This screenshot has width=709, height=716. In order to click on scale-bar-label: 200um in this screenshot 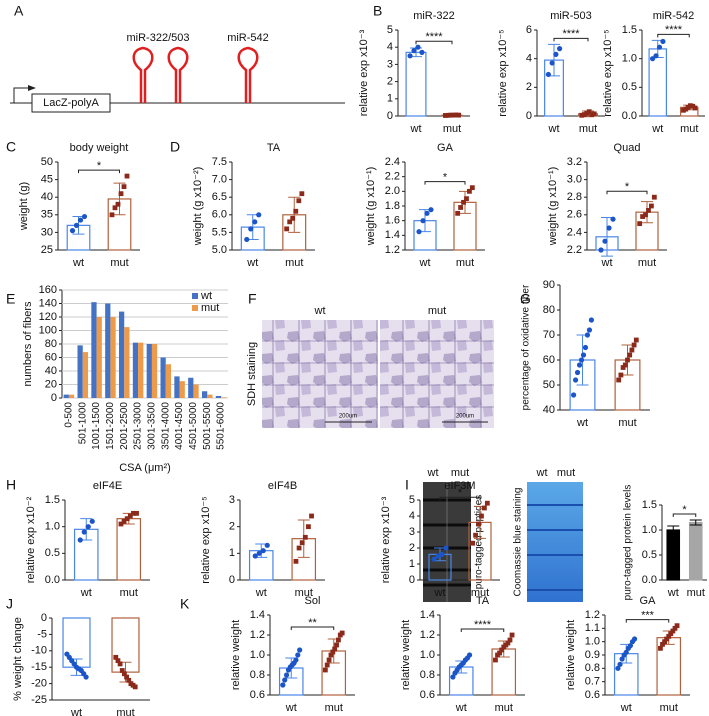, I will do `click(465, 417)`.